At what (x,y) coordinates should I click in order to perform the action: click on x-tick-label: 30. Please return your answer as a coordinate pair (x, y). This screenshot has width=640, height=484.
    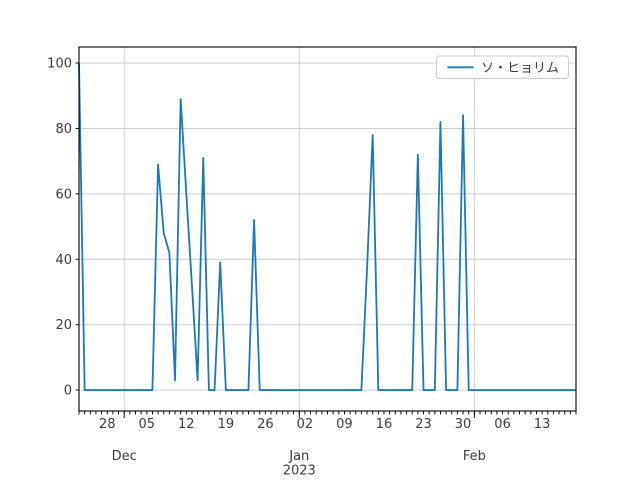
    Looking at the image, I should click on (463, 424).